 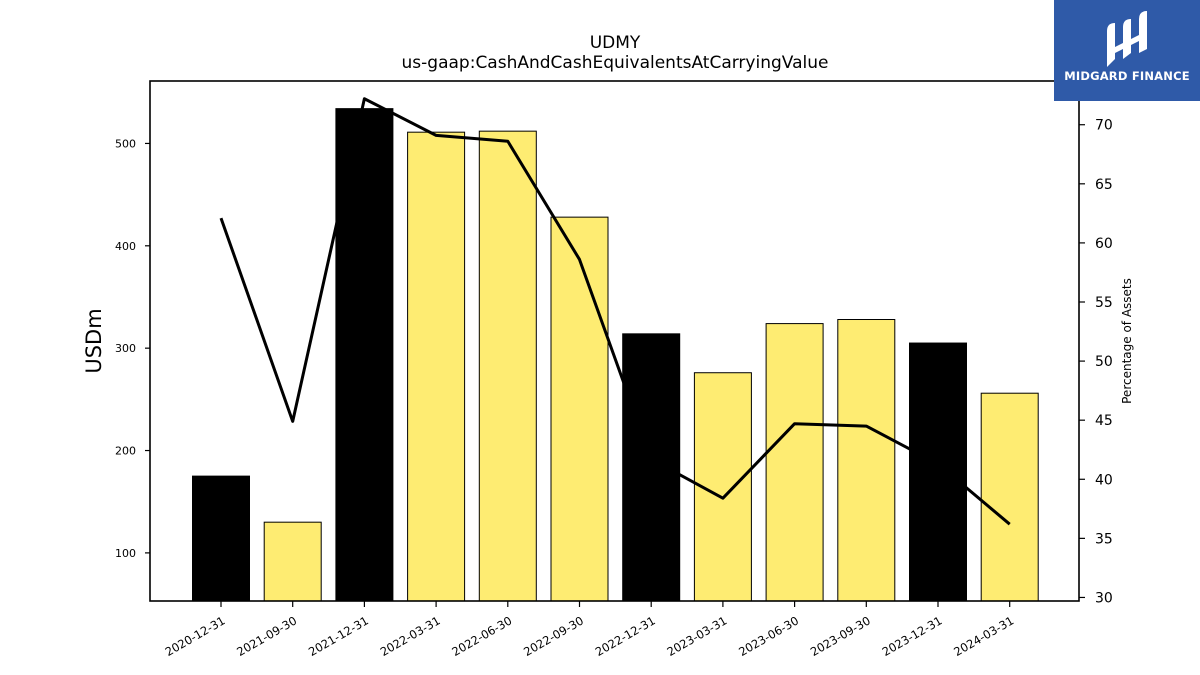 I want to click on y-tick-label: 200, so click(x=125, y=451).